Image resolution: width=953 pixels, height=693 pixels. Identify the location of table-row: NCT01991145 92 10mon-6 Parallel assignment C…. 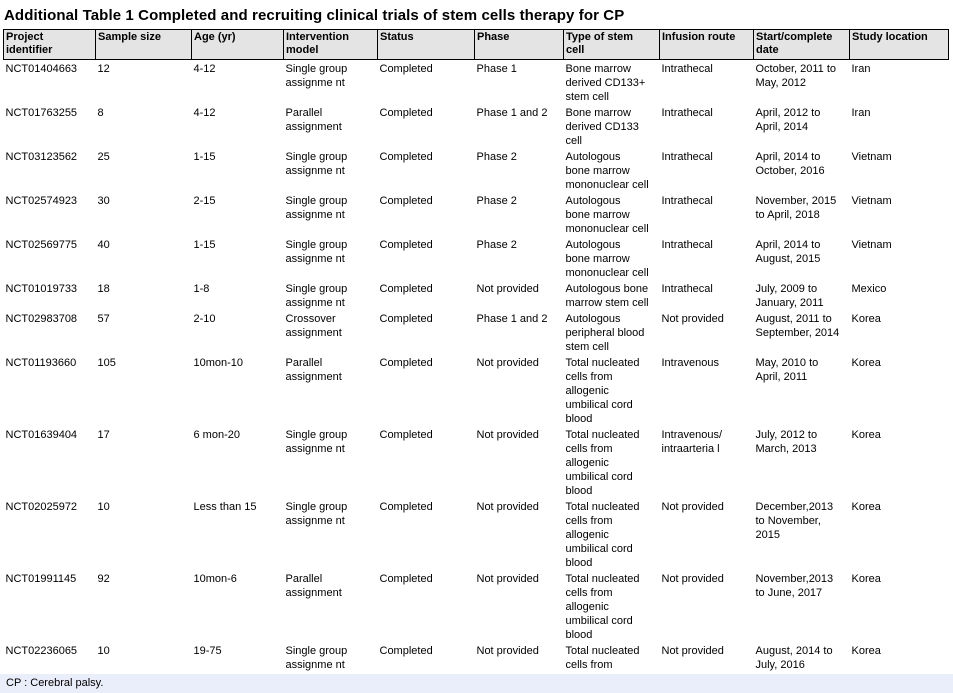
(476, 606).